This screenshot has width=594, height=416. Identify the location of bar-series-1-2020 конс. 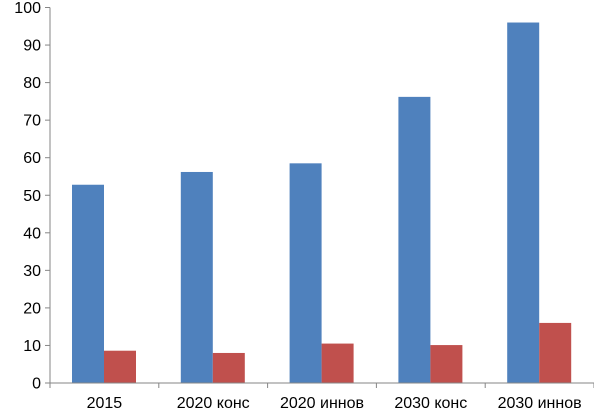
(196, 277).